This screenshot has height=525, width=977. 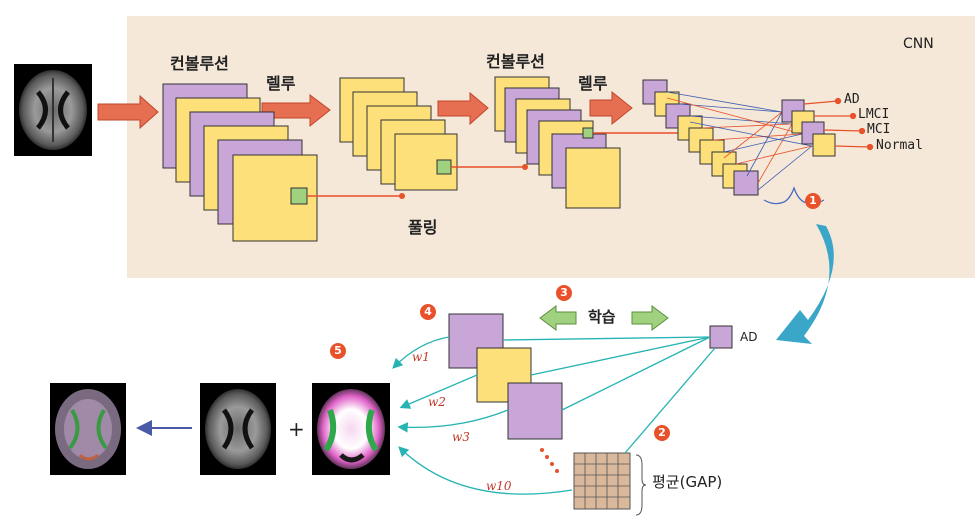 I want to click on step-badge-5: 5, so click(x=338, y=351).